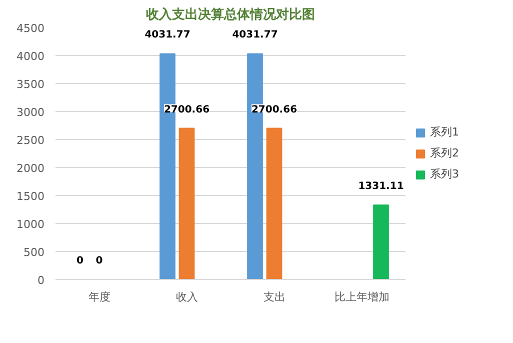  What do you see at coordinates (30, 112) in the screenshot?
I see `y-tick-label: 3000` at bounding box center [30, 112].